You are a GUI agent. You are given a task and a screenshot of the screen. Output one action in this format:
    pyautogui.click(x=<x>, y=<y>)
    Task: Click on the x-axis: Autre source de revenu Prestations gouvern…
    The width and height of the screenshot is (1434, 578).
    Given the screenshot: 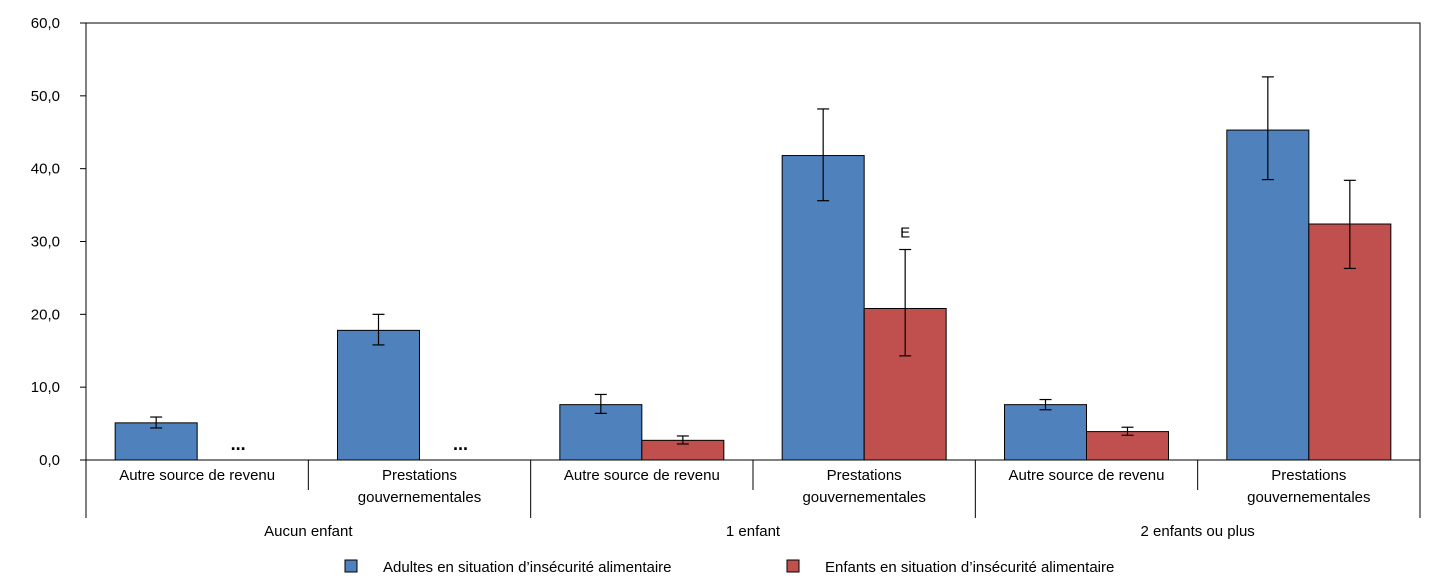 What is the action you would take?
    pyautogui.click(x=753, y=500)
    